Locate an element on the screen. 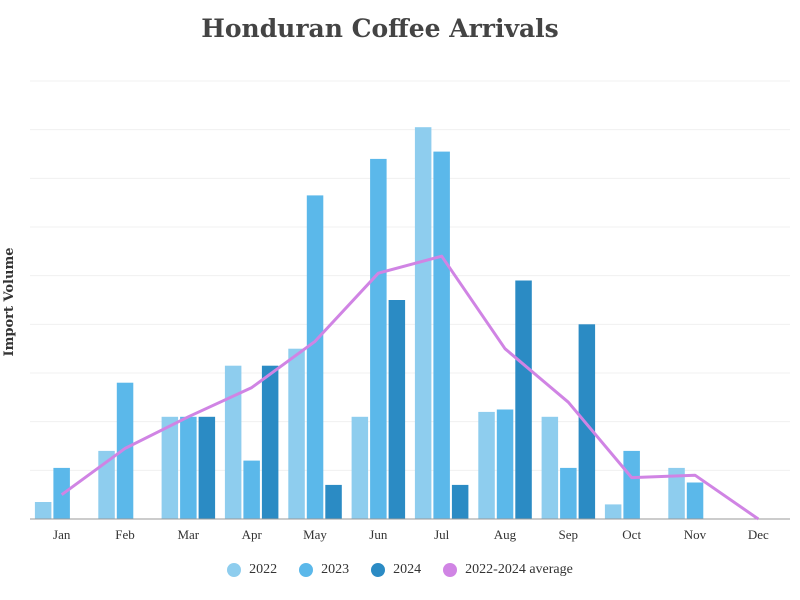 The width and height of the screenshot is (800, 600). bar-2022-apr is located at coordinates (233, 442).